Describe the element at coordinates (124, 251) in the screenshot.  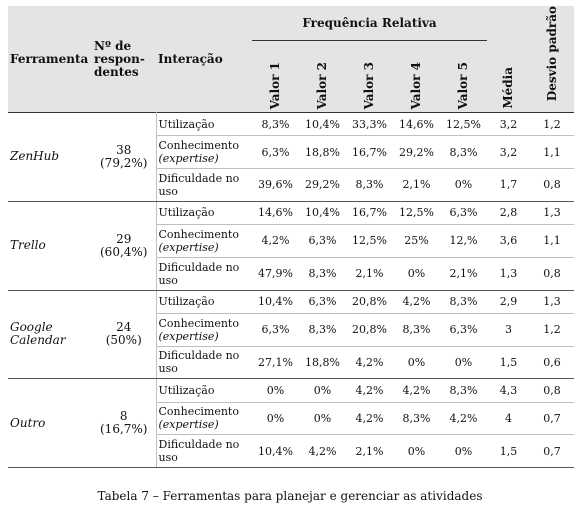
I see `respondent-percent: (60,4%)` at that location.